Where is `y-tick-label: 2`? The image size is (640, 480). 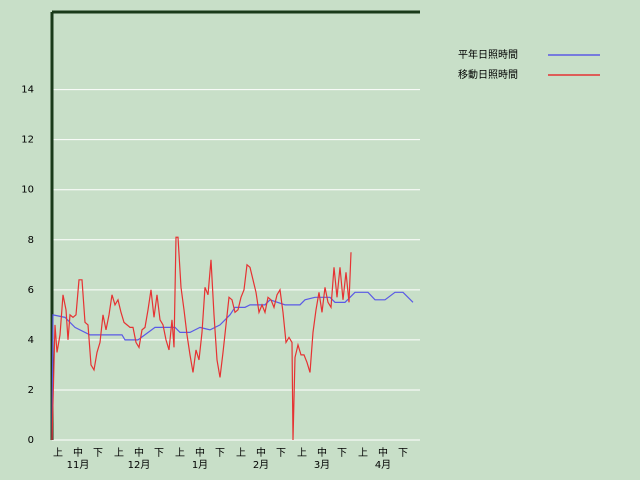 y-tick-label: 2 is located at coordinates (31, 390).